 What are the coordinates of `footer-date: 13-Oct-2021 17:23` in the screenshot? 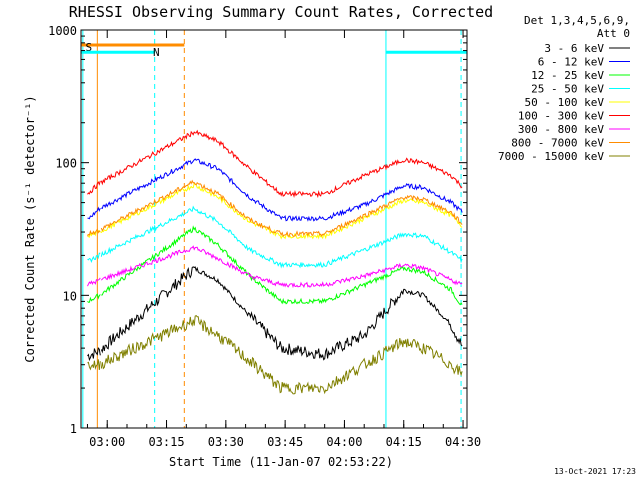 It's located at (595, 471).